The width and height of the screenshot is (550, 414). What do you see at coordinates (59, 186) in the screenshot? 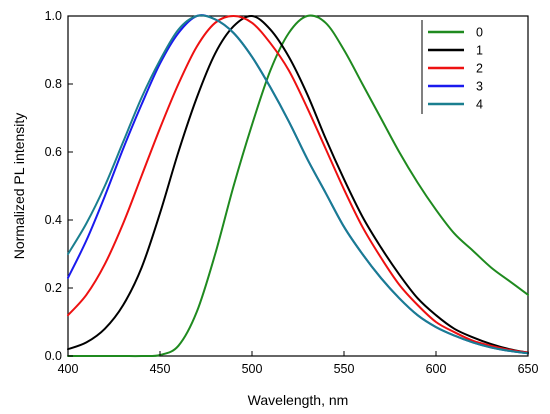
I see `y-axis: 0.0 0.2 0.4 0.6 0.8 1.0` at bounding box center [59, 186].